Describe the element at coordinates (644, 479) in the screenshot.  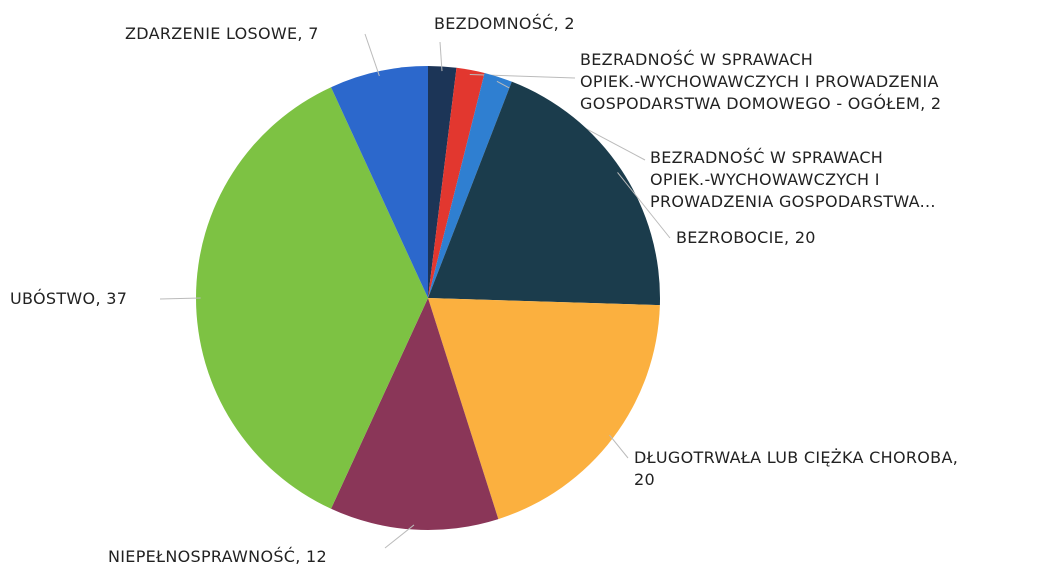
I see `data-label-line: 20` at that location.